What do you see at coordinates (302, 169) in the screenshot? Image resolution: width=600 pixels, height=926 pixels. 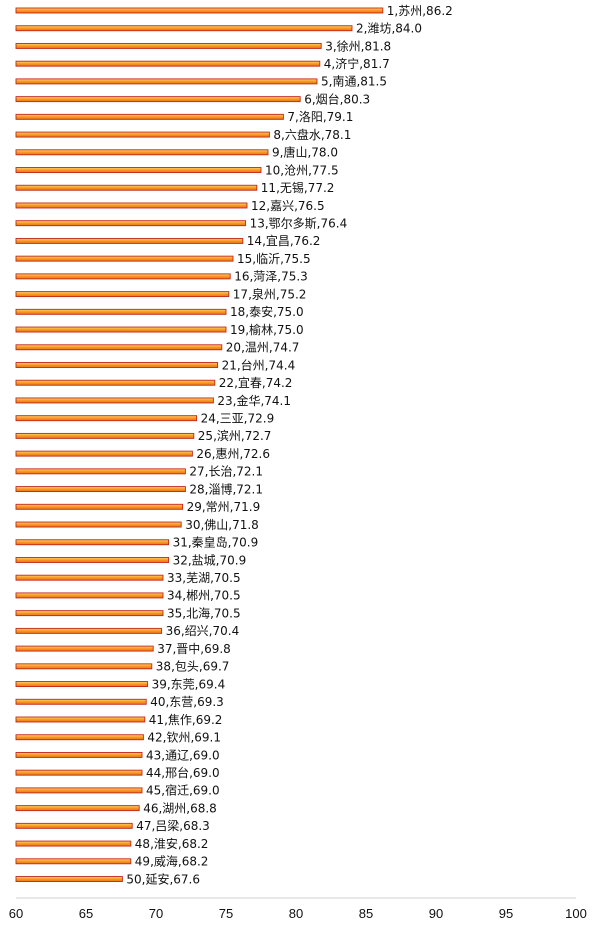 I see `bar-label: 10,沧州,77.5` at bounding box center [302, 169].